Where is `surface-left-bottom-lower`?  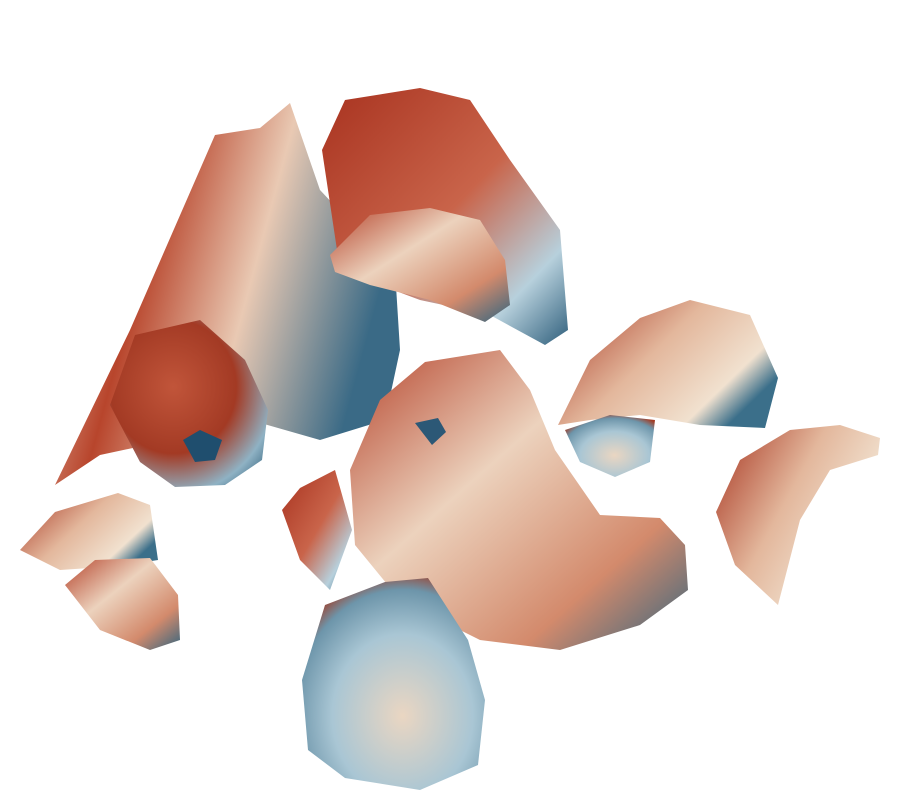
surface-left-bottom-lower is located at coordinates (122, 604).